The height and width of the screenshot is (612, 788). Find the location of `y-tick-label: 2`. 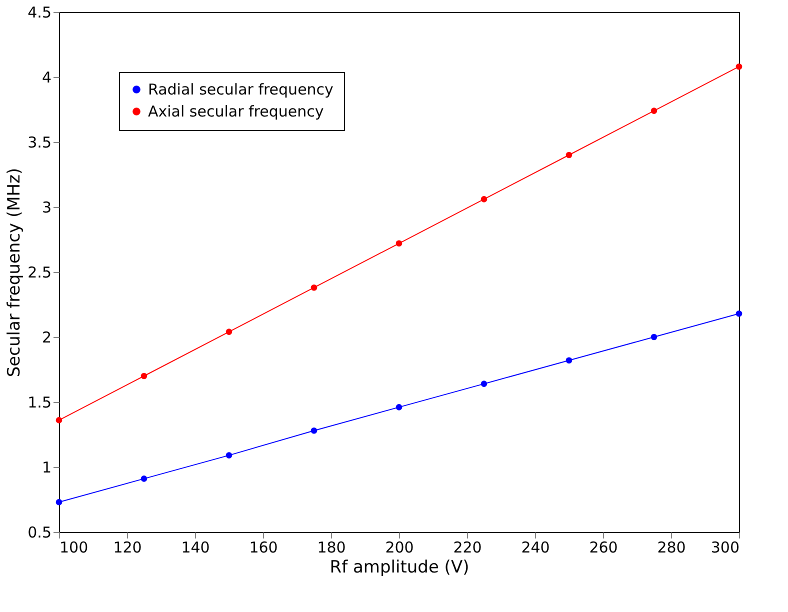

y-tick-label: 2 is located at coordinates (47, 337).